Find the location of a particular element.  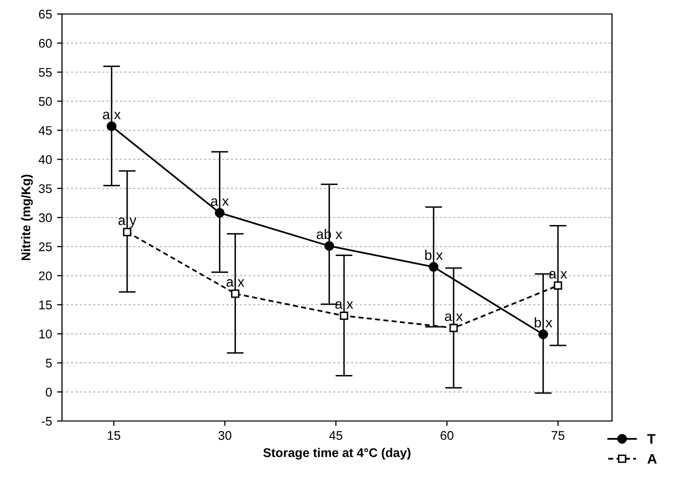

legend-label: A is located at coordinates (652, 459).